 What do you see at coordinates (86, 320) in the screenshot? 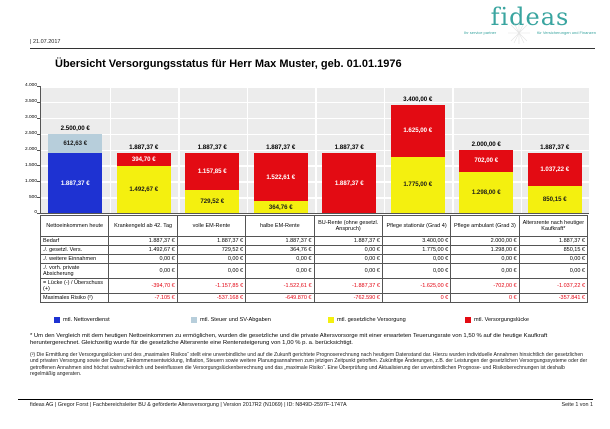
I see `legend-label: mtl. Nettoverdienst` at bounding box center [86, 320].